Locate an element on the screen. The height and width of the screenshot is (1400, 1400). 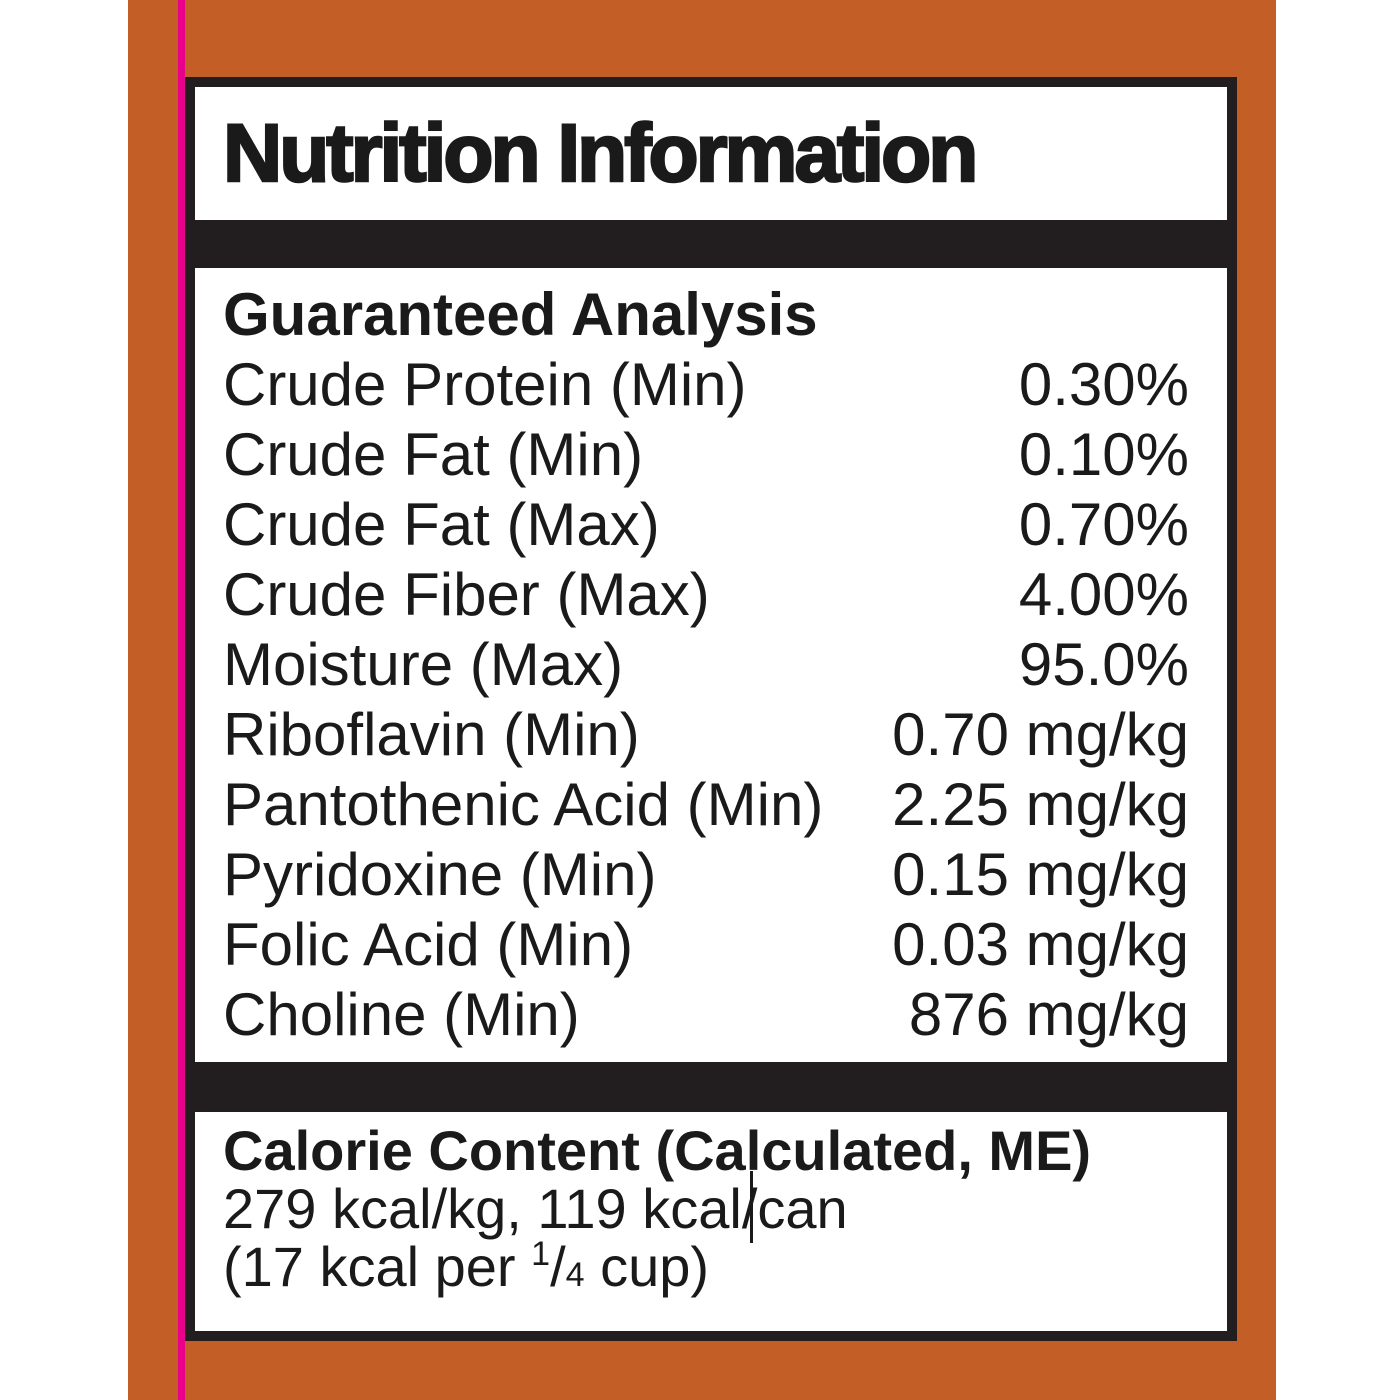
nutrient-row: Crude Fat (Min) 0.10% is located at coordinates (706, 455).